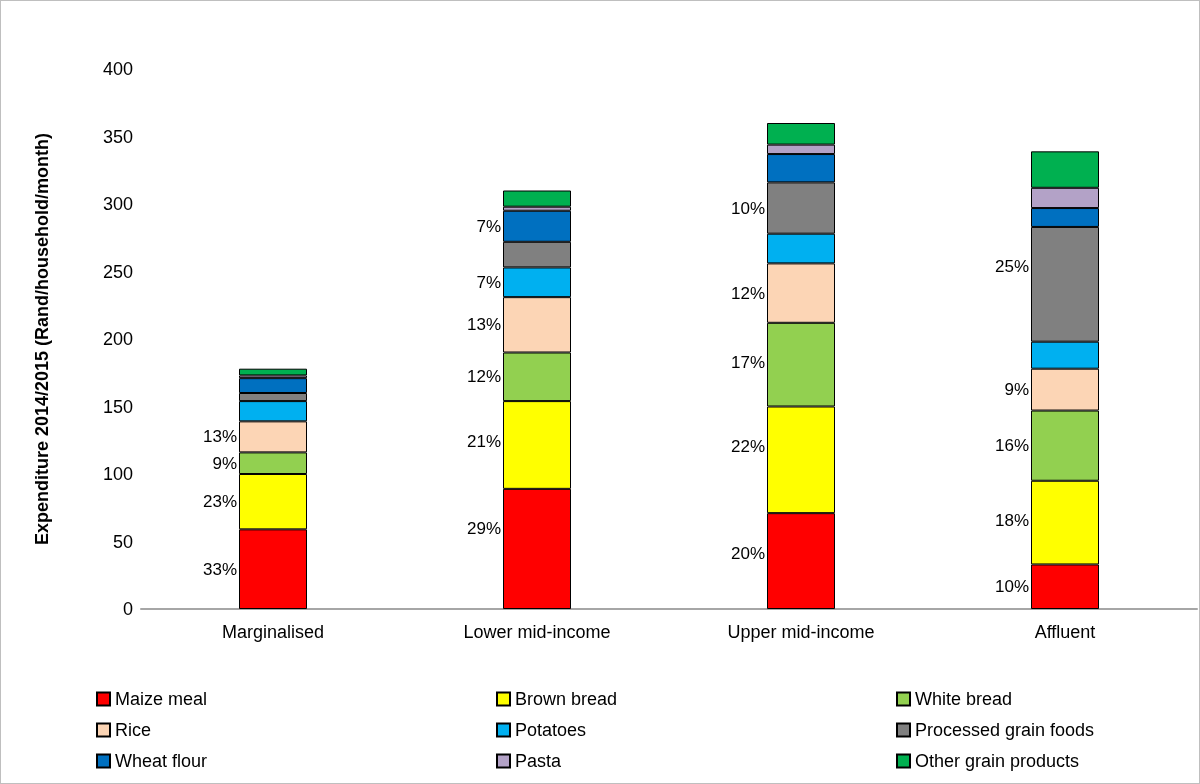 This screenshot has width=1200, height=784. What do you see at coordinates (133, 730) in the screenshot?
I see `legend-label: Rice` at bounding box center [133, 730].